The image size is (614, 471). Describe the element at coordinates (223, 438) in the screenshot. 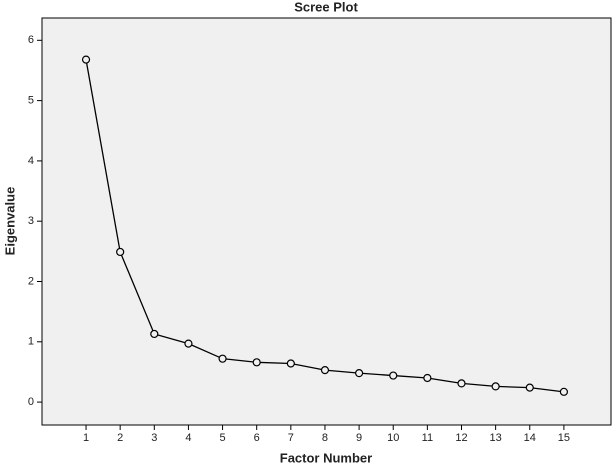

I see `x-tick-label: 5` at that location.